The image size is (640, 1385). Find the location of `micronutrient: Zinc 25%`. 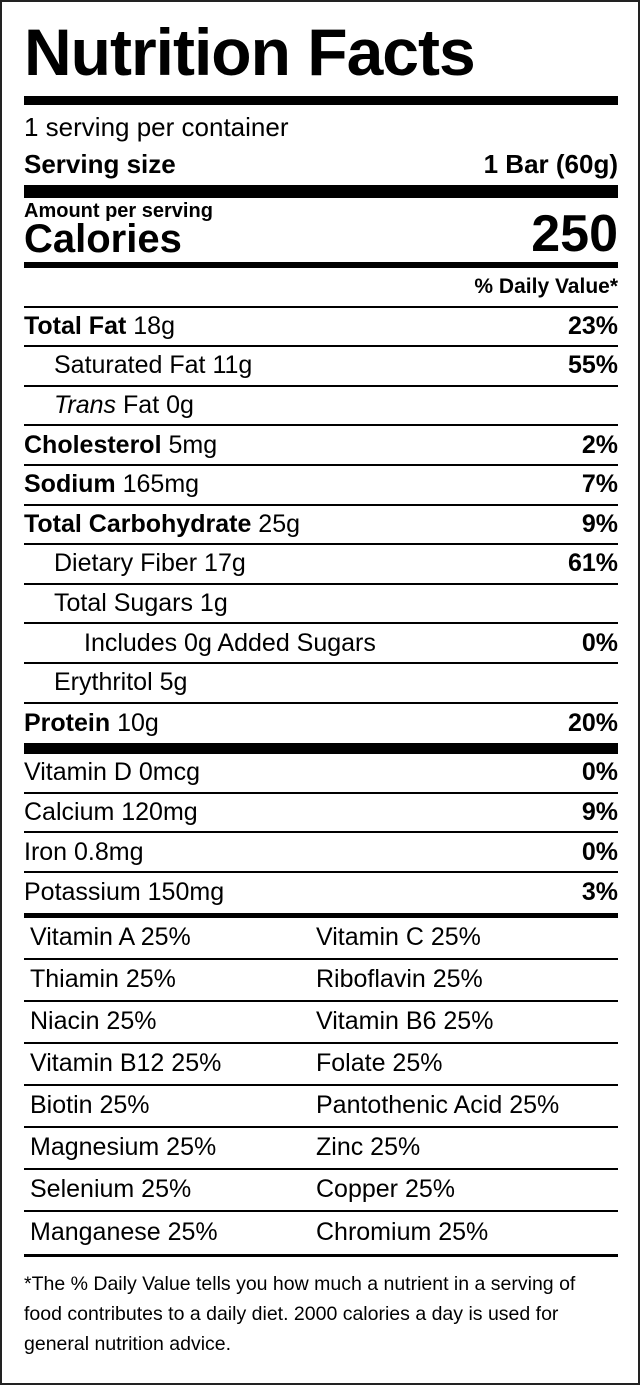

micronutrient: Zinc 25% is located at coordinates (368, 1147).